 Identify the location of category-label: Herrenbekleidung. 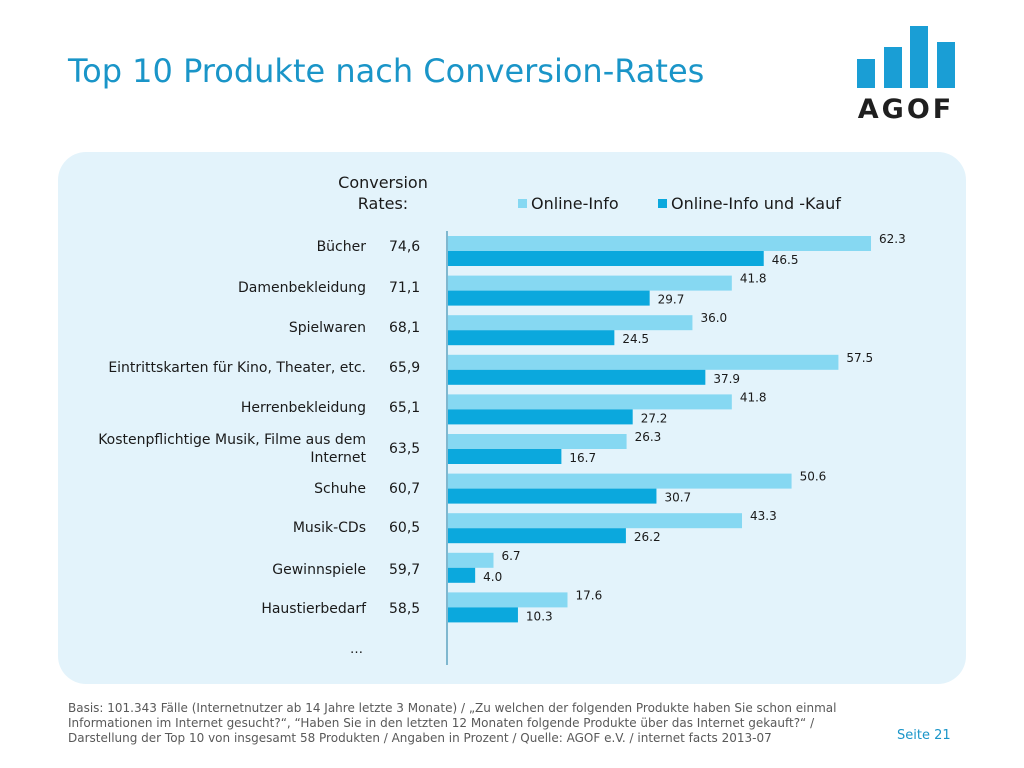
(303, 408).